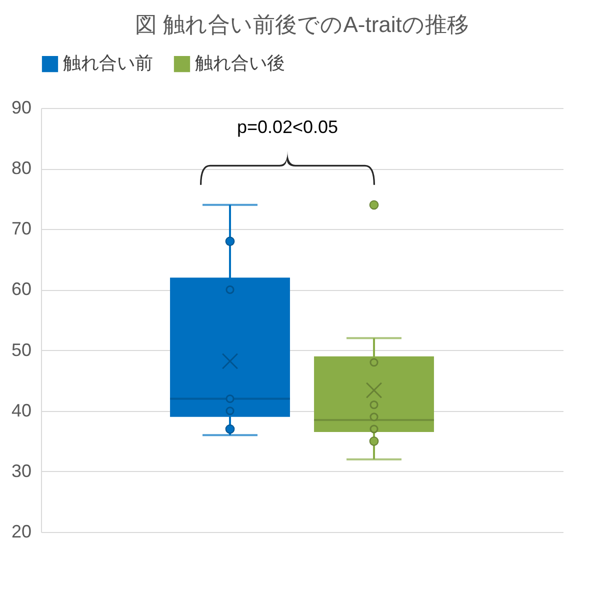  I want to click on y-tick-label: 20, so click(21, 532).